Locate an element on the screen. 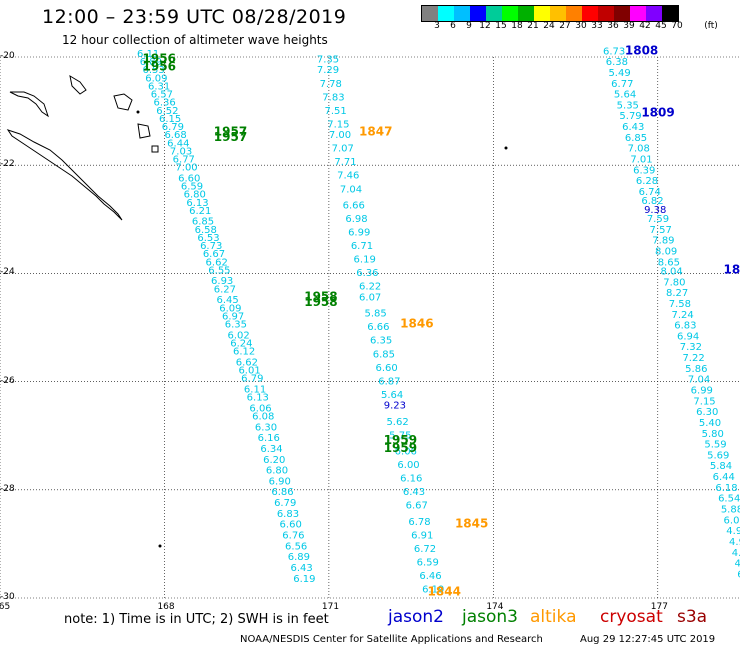 This screenshot has width=740, height=650. time-label-jason2: 1809 is located at coordinates (657, 113).